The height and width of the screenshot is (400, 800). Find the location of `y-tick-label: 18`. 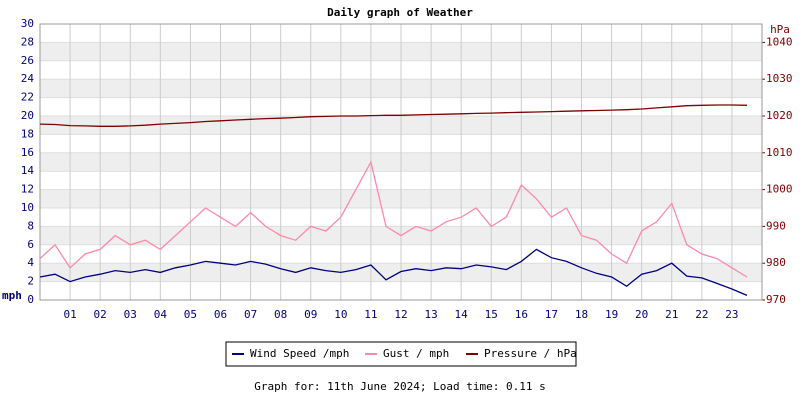

y-tick-label: 18 is located at coordinates (27, 133).